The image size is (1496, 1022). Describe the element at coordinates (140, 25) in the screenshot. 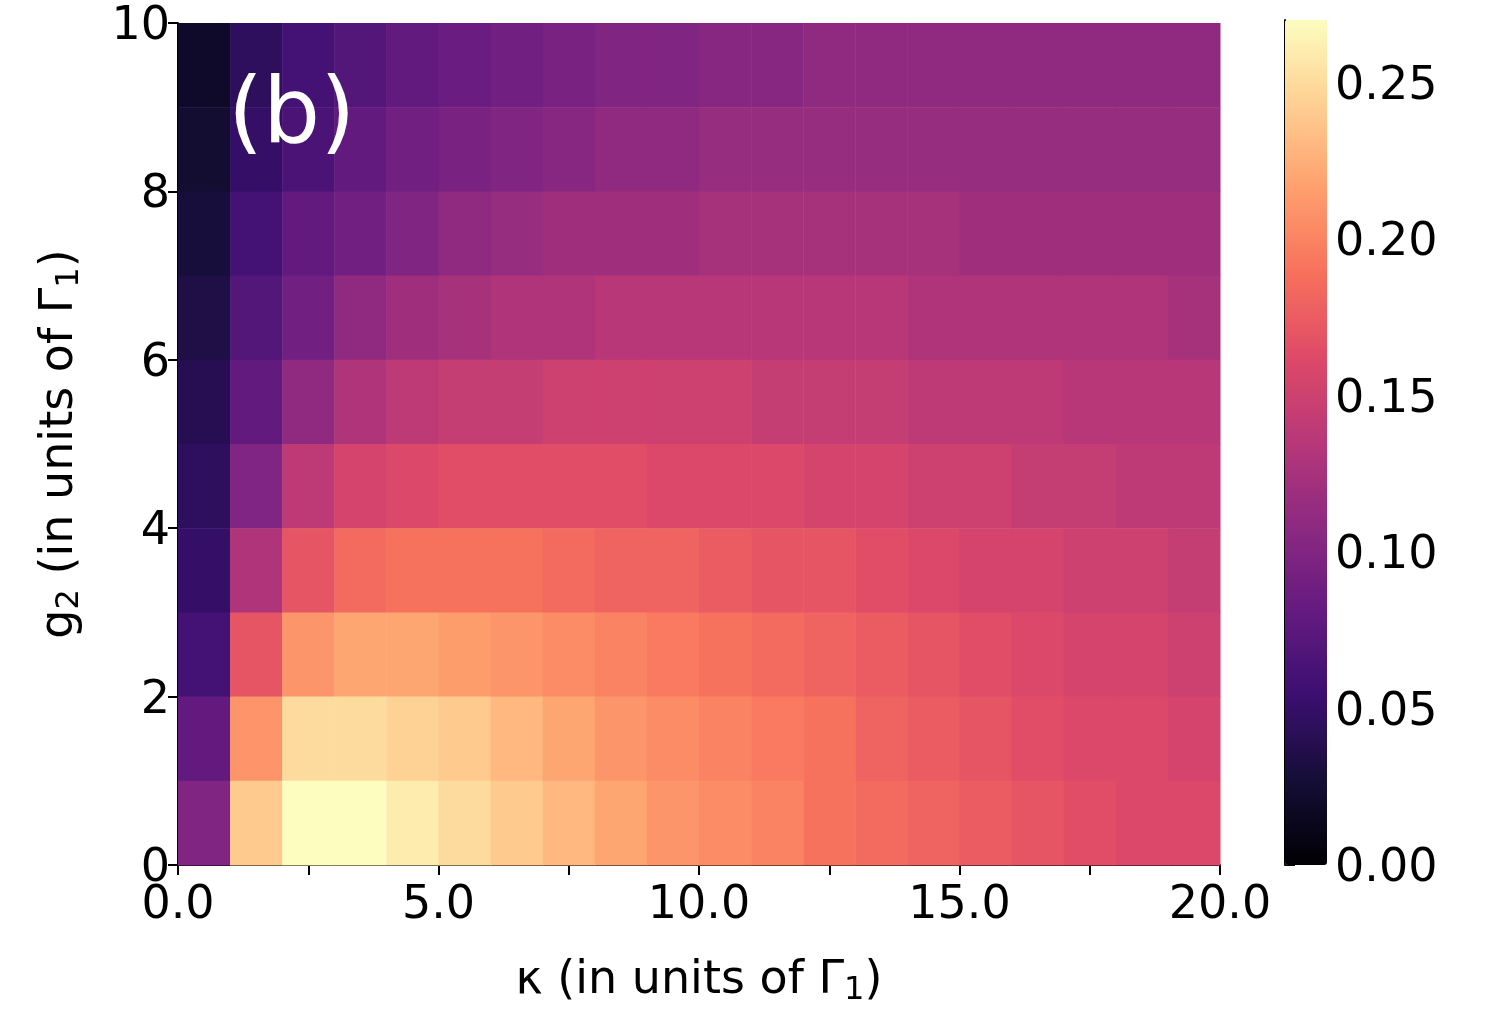

I see `y-tick-label: 10` at that location.